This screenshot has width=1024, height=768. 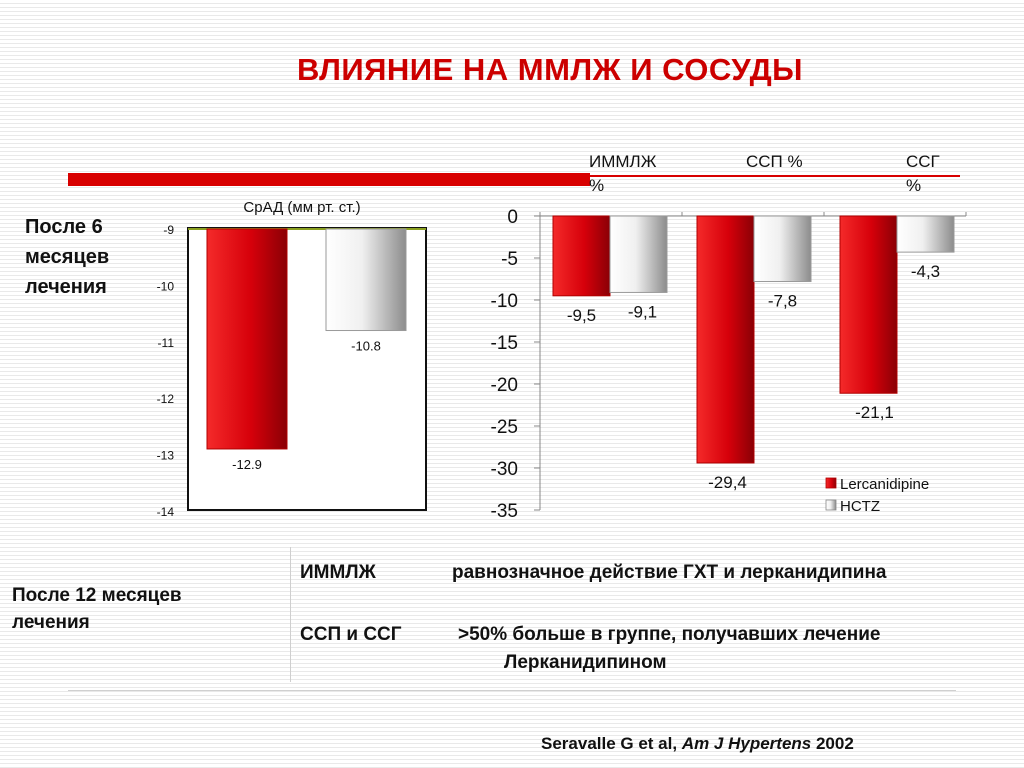 I want to click on summary-line-2-text: >50% больше в группе, получавших лечение, so click(x=669, y=634).